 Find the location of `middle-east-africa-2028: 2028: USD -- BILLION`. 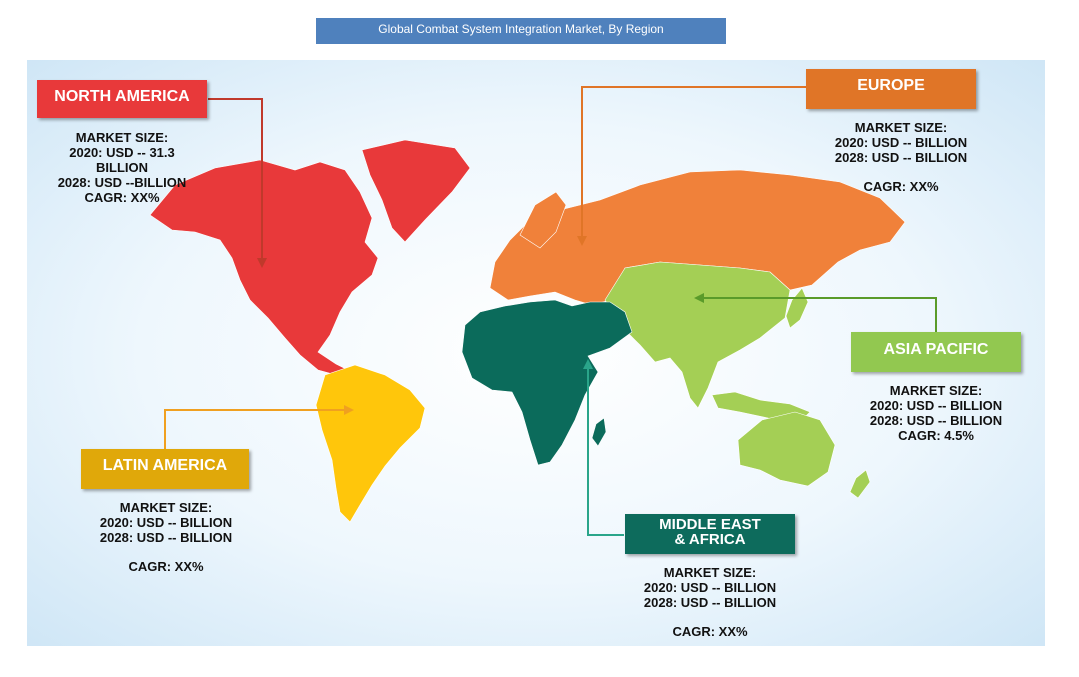

middle-east-africa-2028: 2028: USD -- BILLION is located at coordinates (710, 602).